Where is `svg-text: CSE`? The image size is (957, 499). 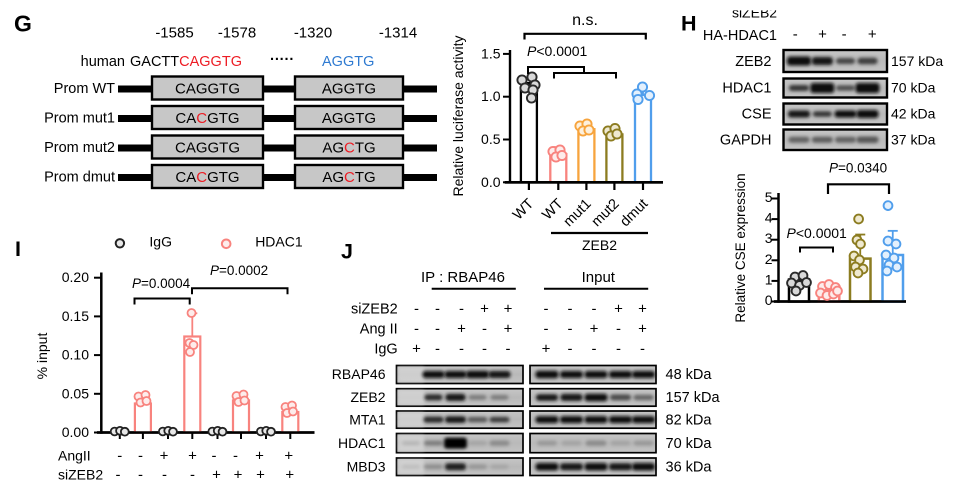
svg-text: CSE is located at coordinates (757, 115).